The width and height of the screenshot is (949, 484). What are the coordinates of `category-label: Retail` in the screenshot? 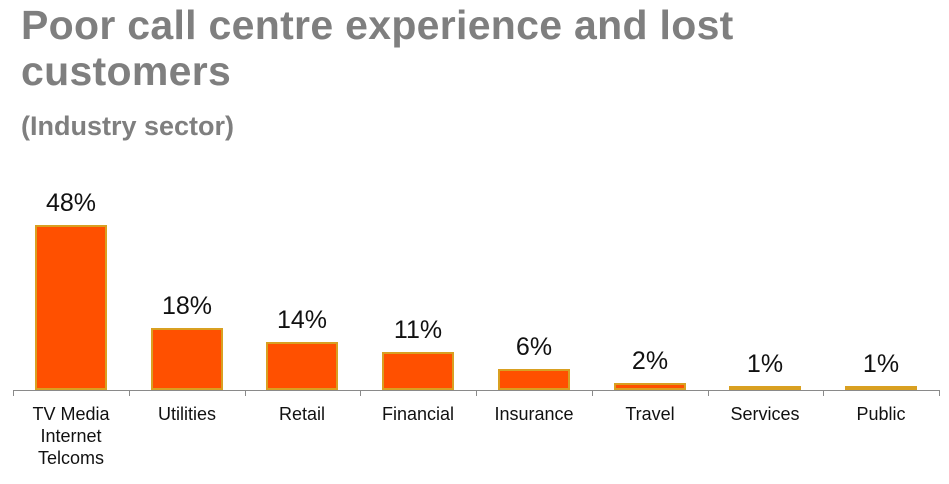 It's located at (302, 414).